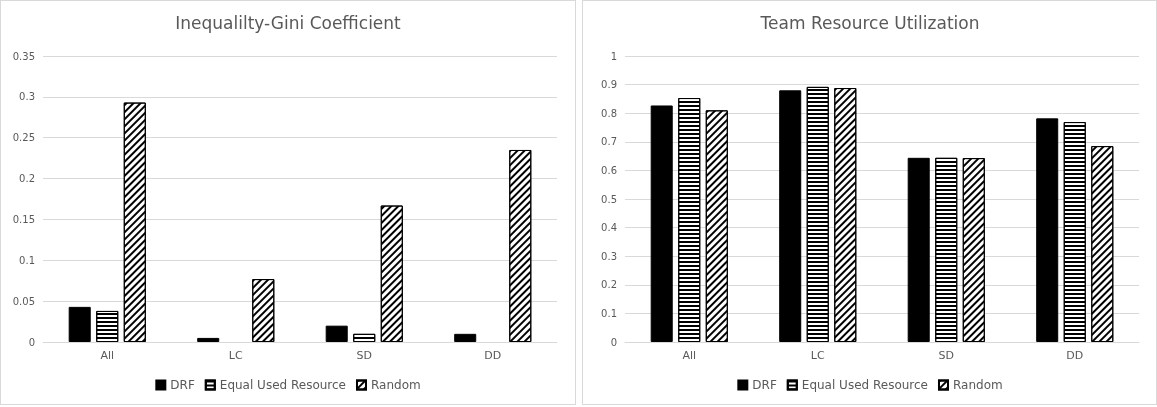  Describe the element at coordinates (23, 301) in the screenshot. I see `y-tick-label: 0.05` at that location.